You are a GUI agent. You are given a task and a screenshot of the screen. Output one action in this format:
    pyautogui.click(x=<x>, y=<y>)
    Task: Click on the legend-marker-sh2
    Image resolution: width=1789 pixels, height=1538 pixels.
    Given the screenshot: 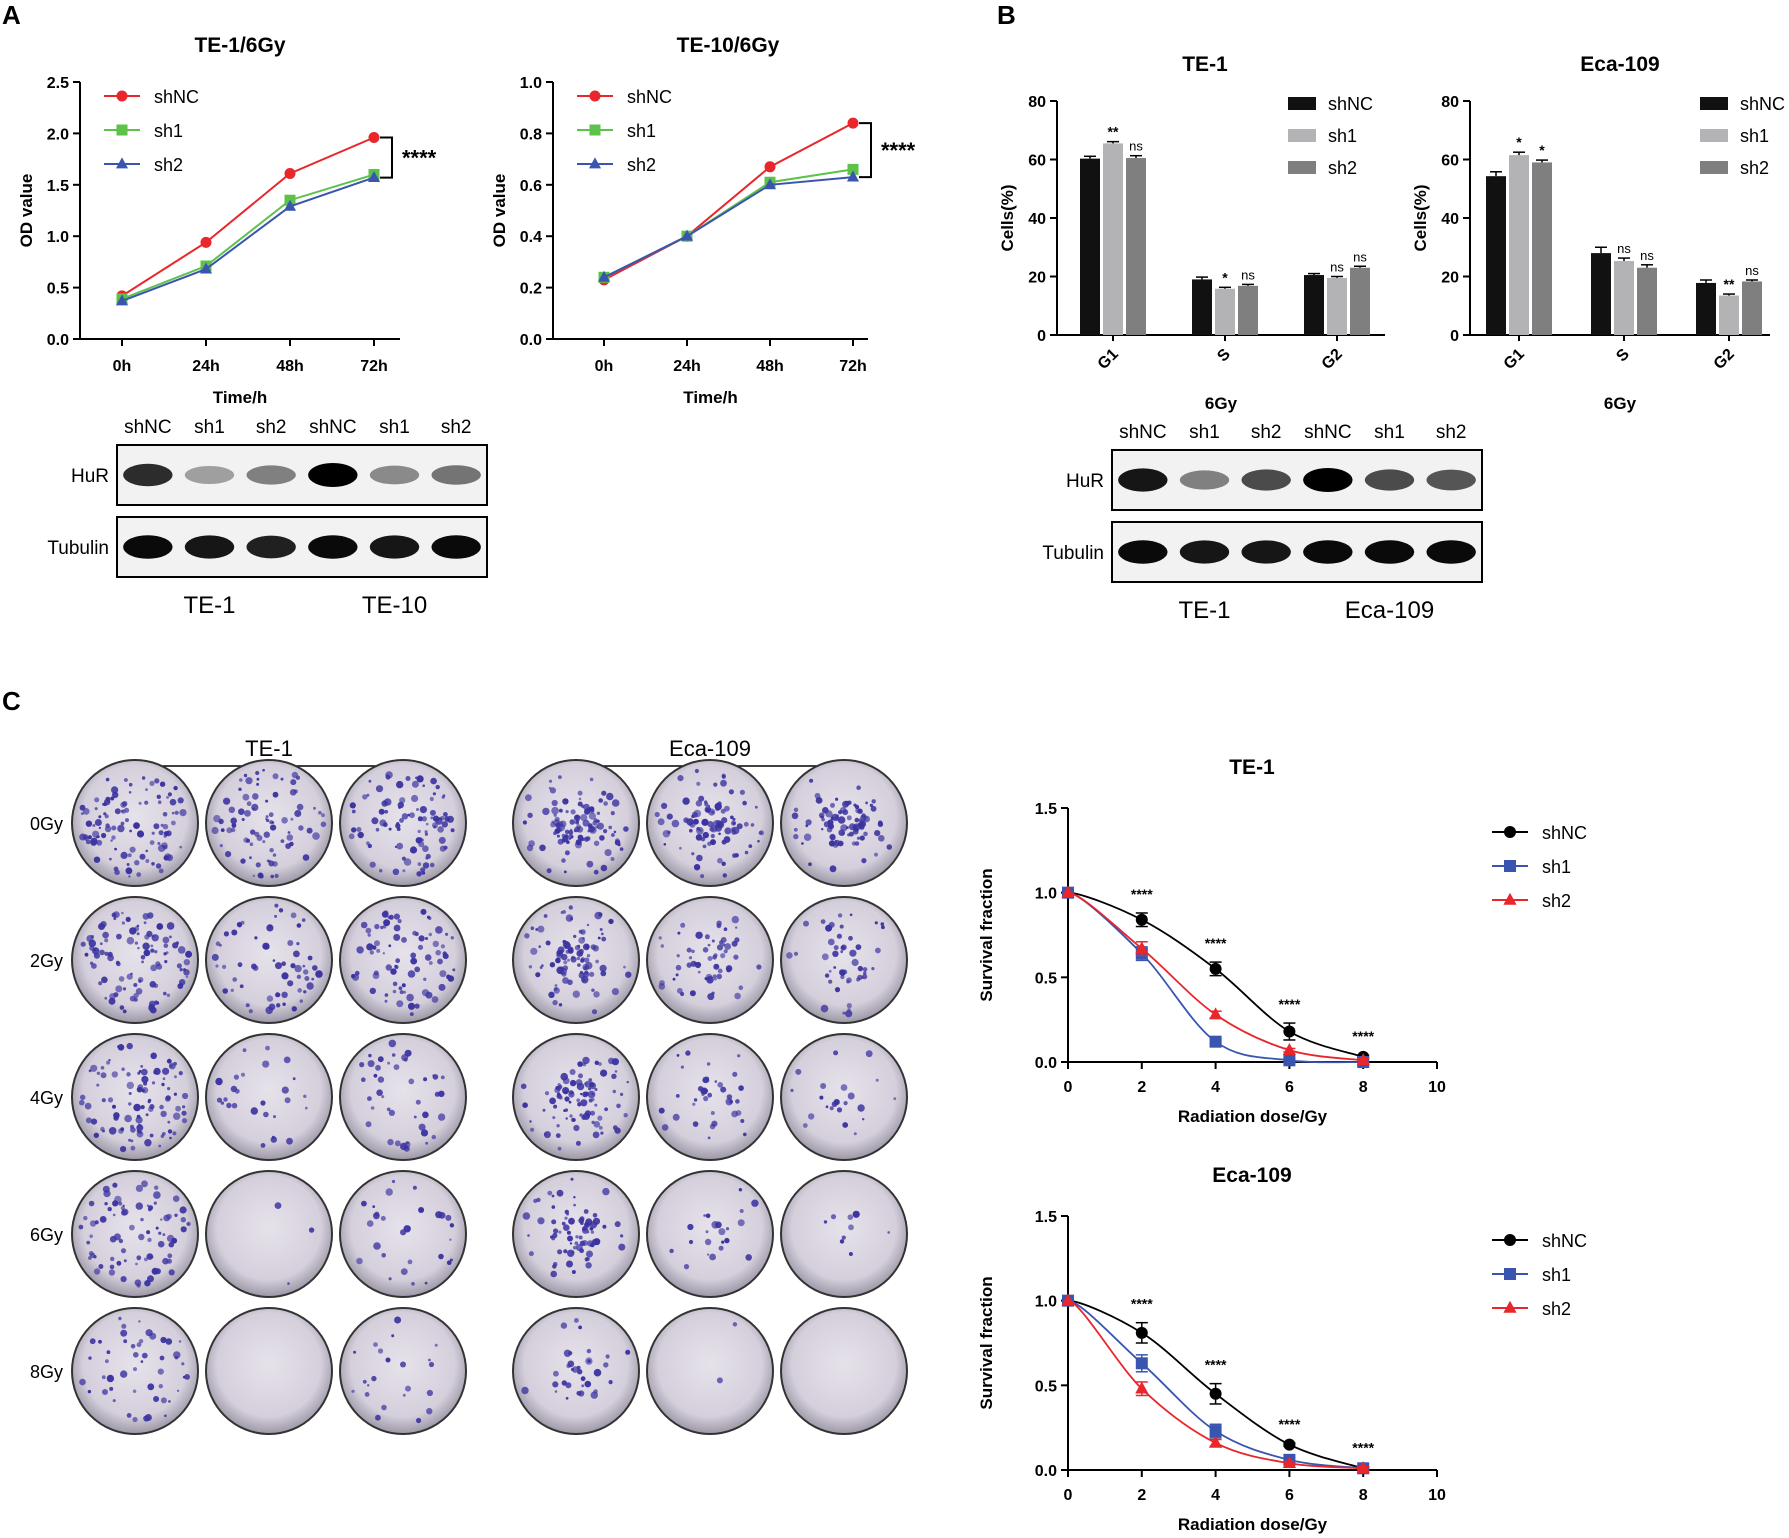 What is the action you would take?
    pyautogui.click(x=1510, y=1306)
    